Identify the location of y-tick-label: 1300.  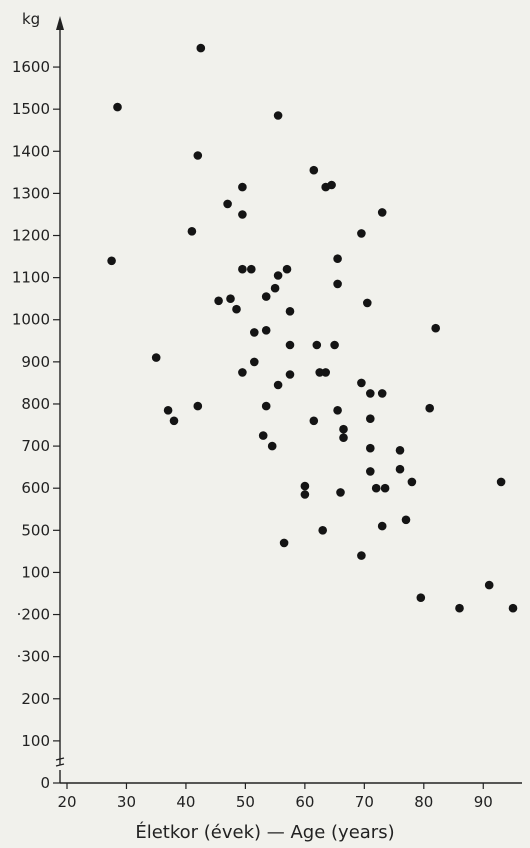
(31, 193).